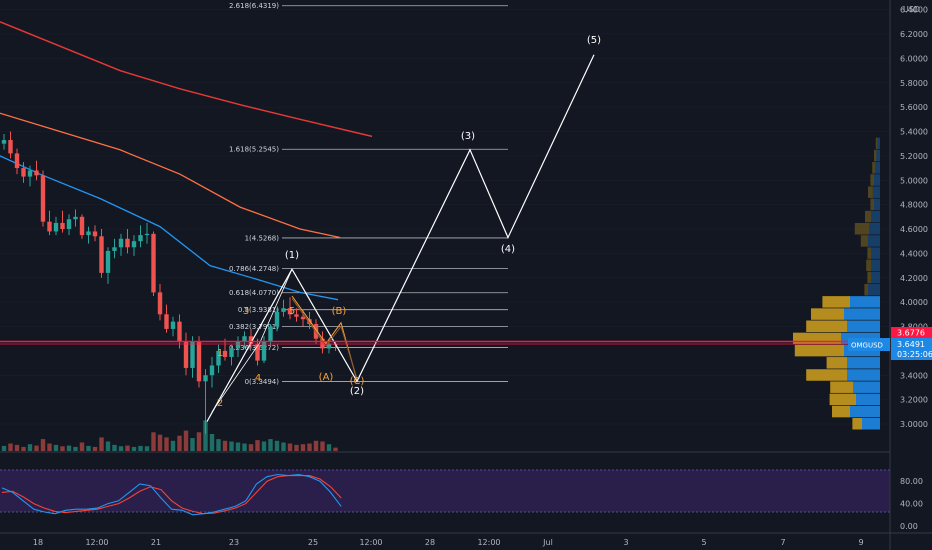 Image resolution: width=932 pixels, height=550 pixels. Describe the element at coordinates (220, 353) in the screenshot. I see `minor-wave-label: 1` at that location.